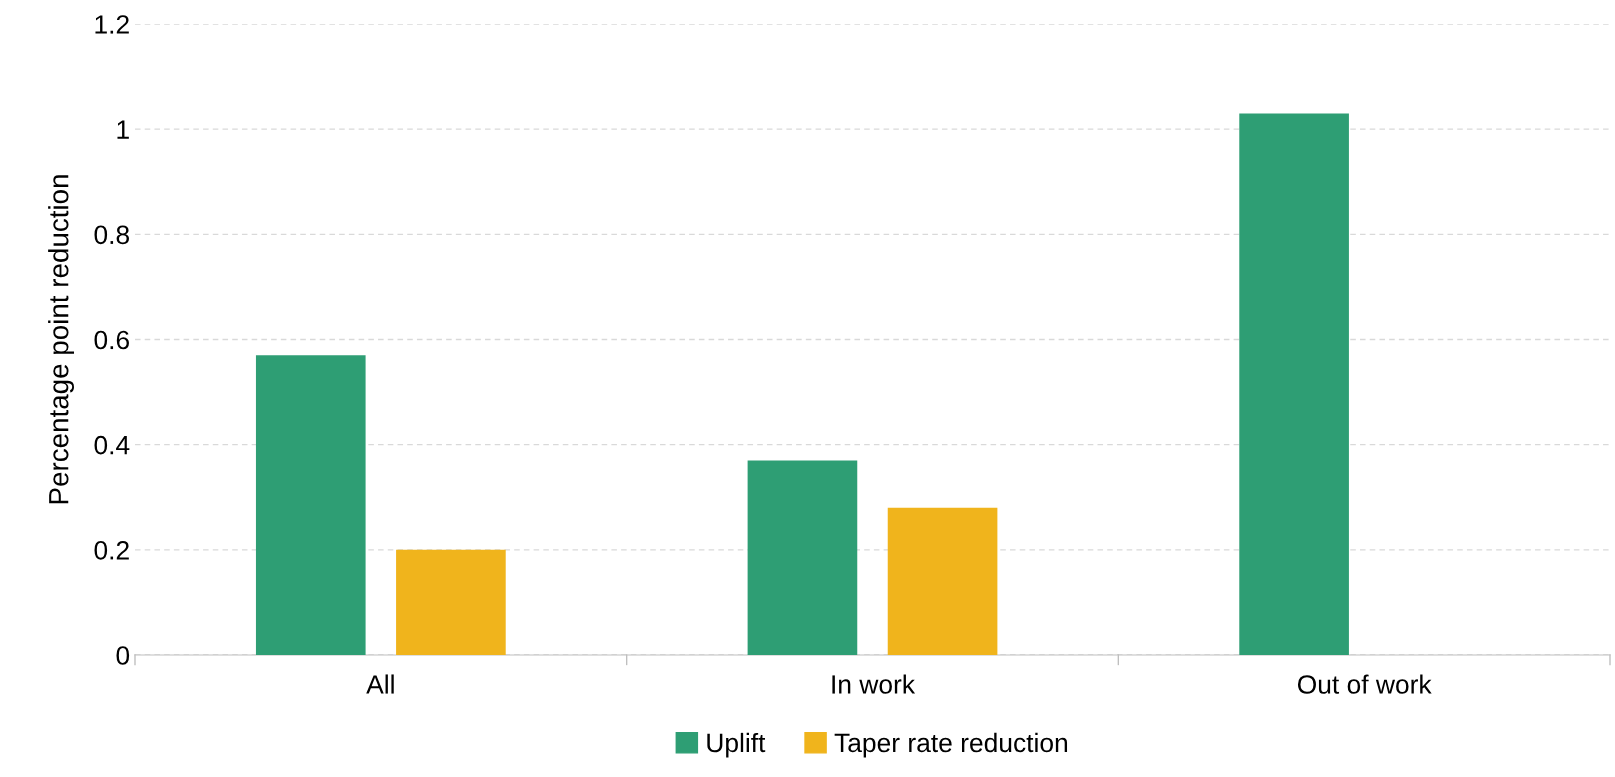 Image resolution: width=1615 pixels, height=777 pixels. What do you see at coordinates (1364, 684) in the screenshot?
I see `x-tick-label: Out of work` at bounding box center [1364, 684].